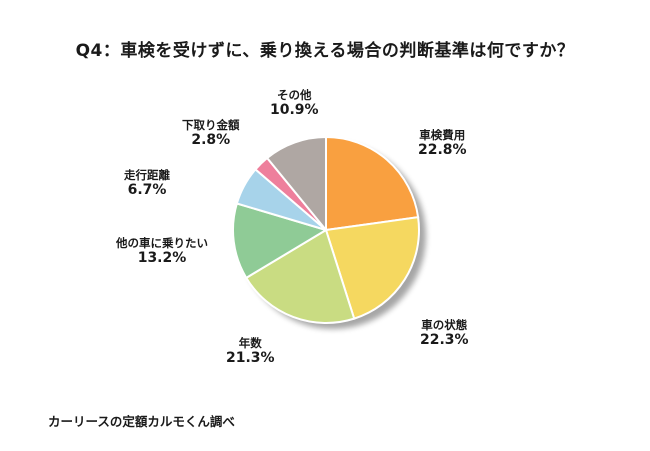  What do you see at coordinates (294, 103) in the screenshot?
I see `slice-label-other: その他 10.9%` at bounding box center [294, 103].